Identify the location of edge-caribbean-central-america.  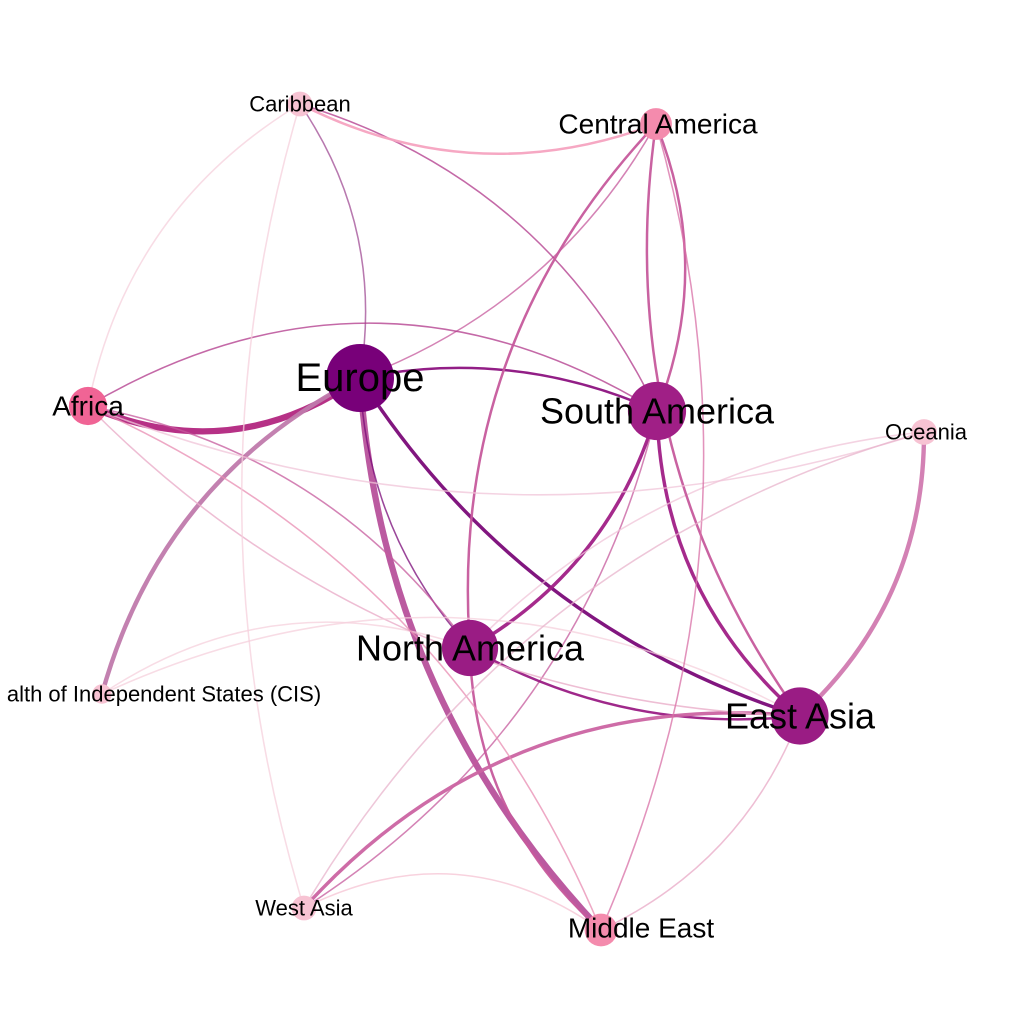
(478, 129).